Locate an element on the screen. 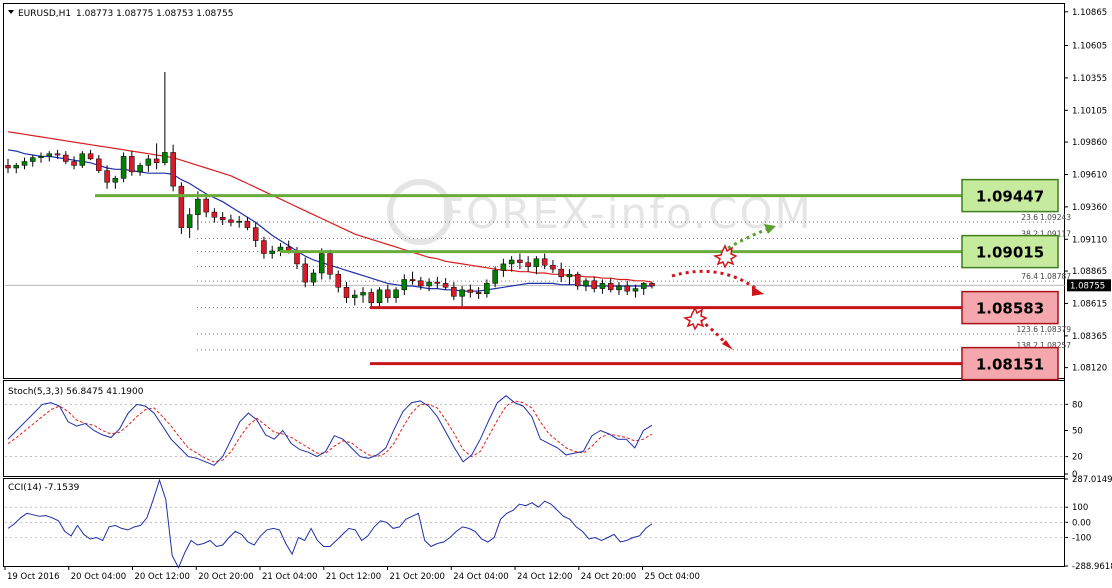 This screenshot has width=1112, height=588. current-price-box is located at coordinates (1089, 285).